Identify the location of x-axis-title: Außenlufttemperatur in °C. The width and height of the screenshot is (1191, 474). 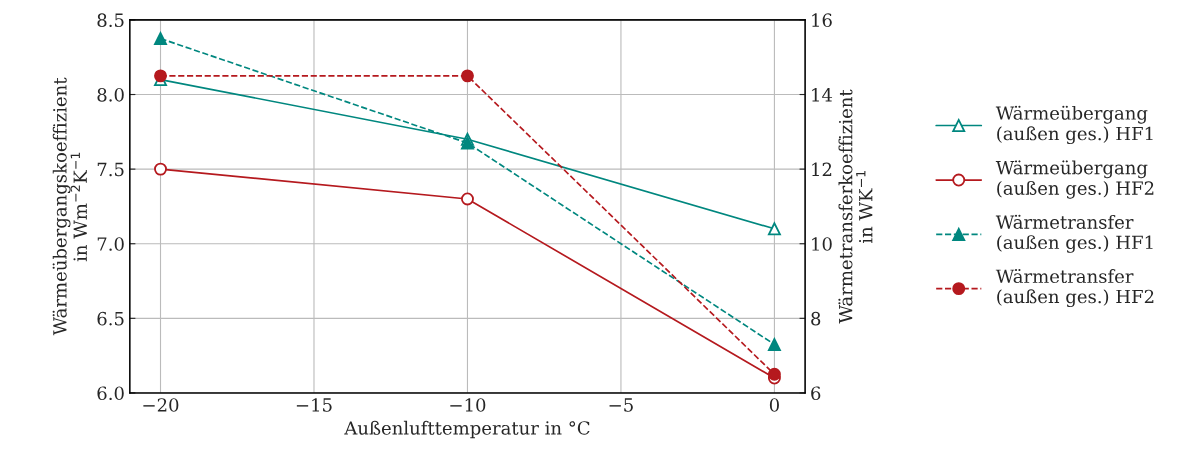
(467, 429).